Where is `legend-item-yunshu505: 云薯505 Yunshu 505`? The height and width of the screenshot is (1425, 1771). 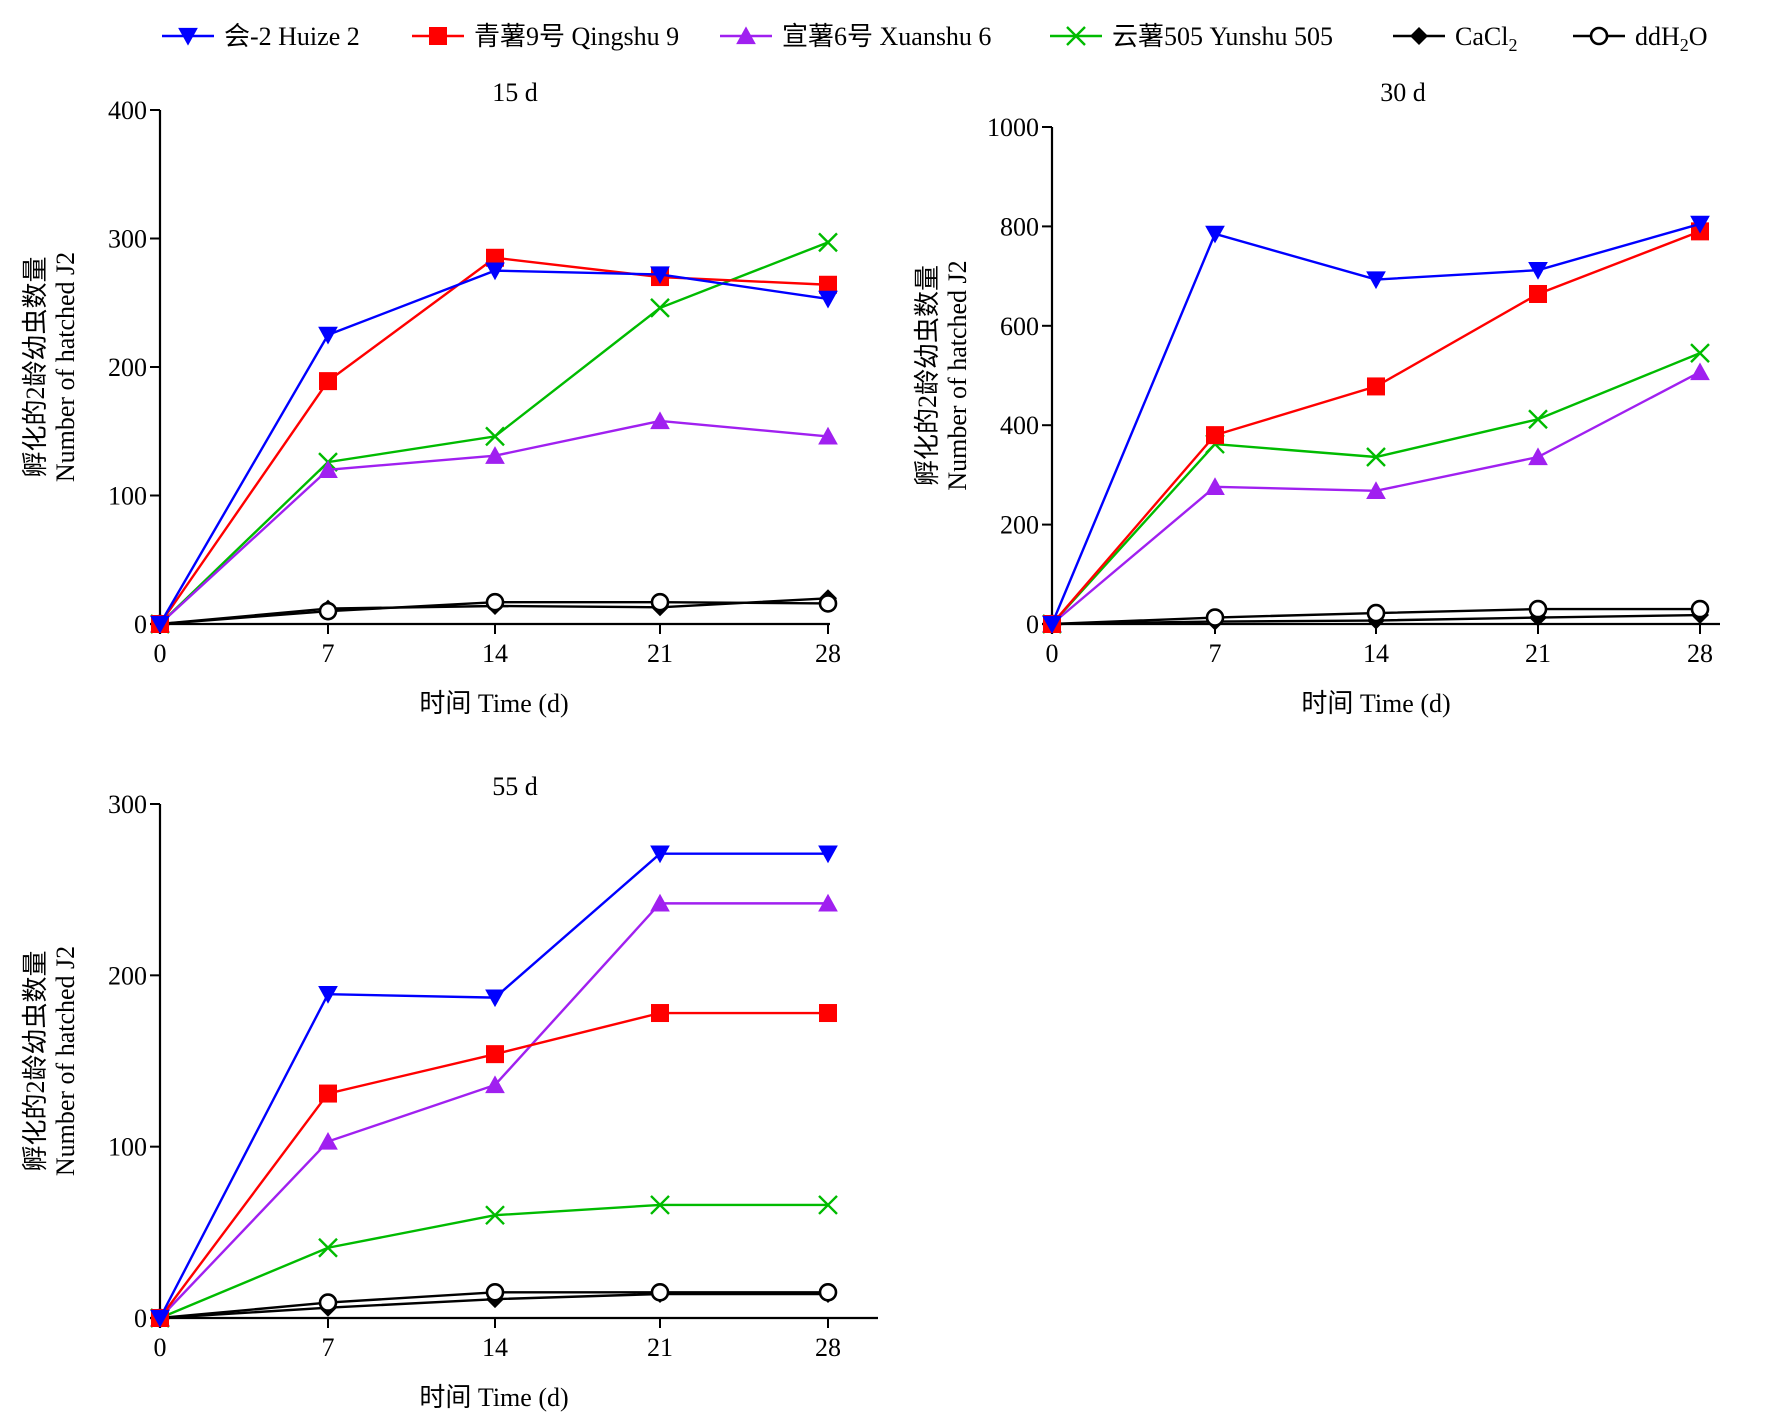 legend-item-yunshu505: 云薯505 Yunshu 505 is located at coordinates (1191, 36).